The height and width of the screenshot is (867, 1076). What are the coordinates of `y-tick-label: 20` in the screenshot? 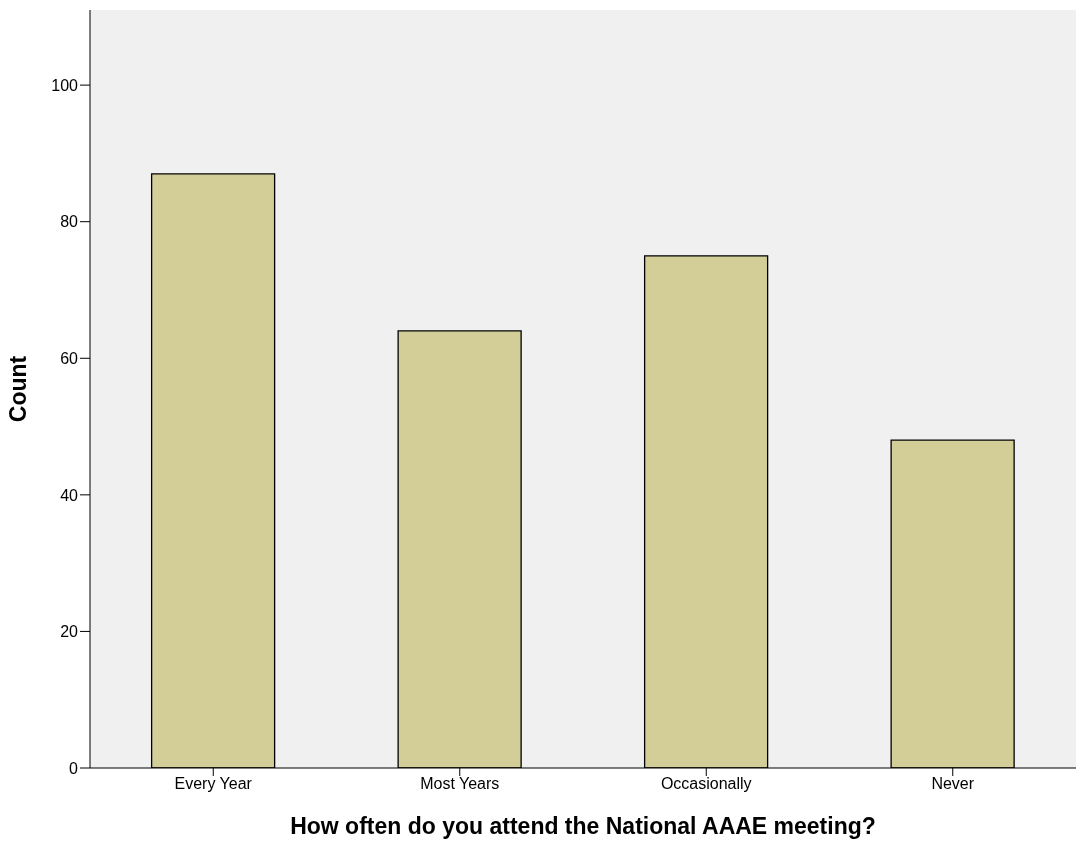 It's located at (69, 632).